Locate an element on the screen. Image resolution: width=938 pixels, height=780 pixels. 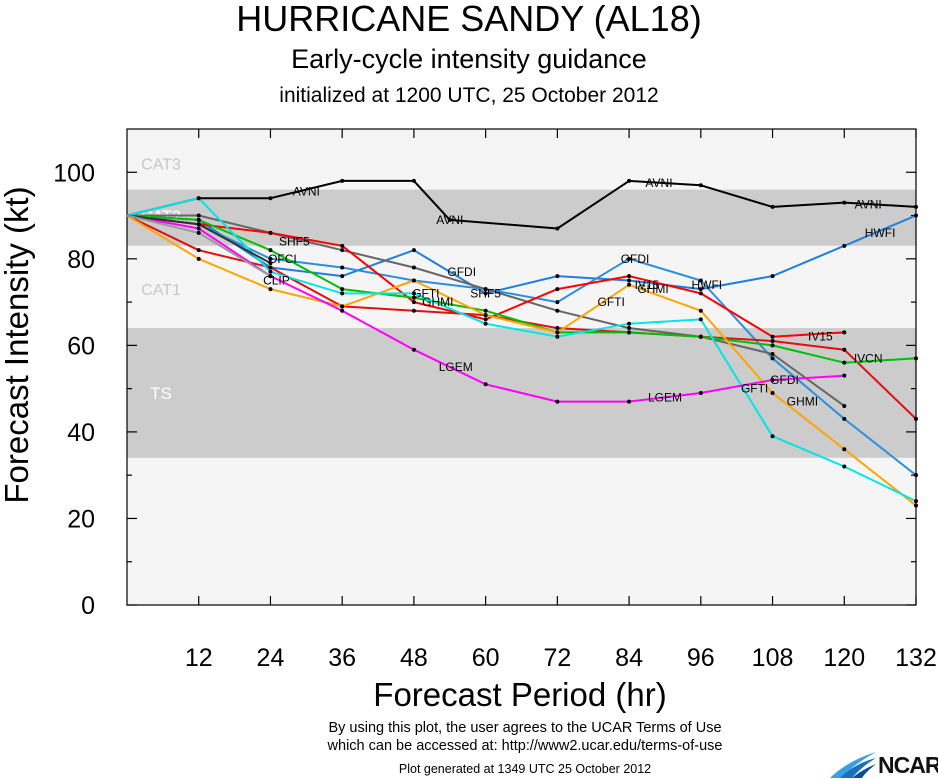
point-gfdi is located at coordinates (844, 418).